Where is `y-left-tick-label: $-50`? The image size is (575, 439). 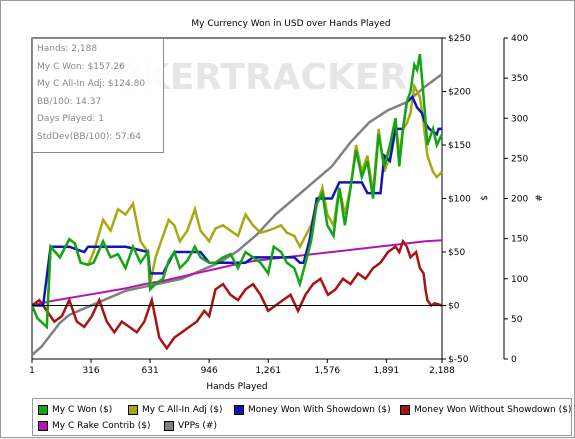 y-left-tick-label: $-50 is located at coordinates (458, 360).